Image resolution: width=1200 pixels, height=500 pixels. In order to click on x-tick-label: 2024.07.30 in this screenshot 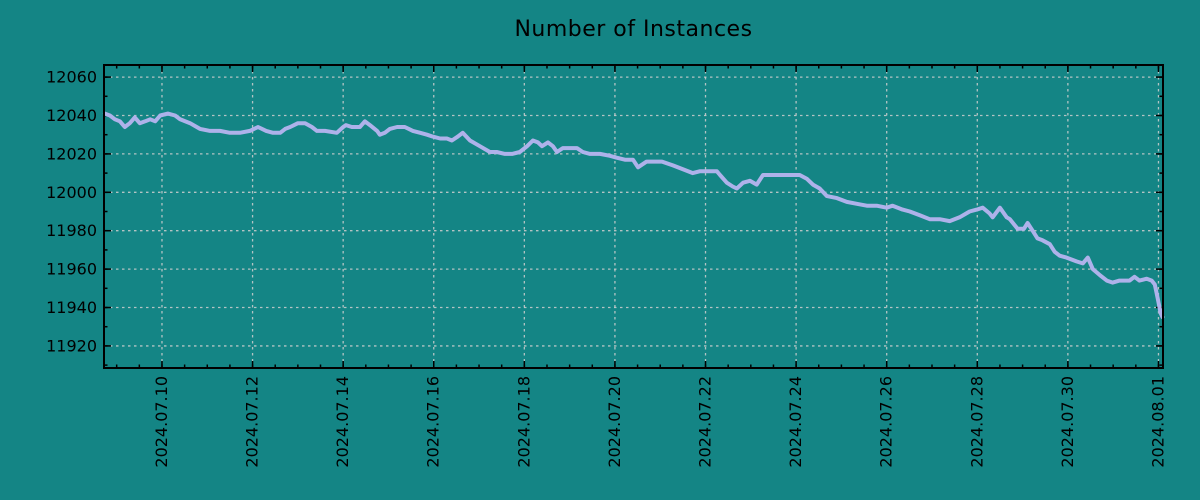, I will do `click(1067, 422)`.